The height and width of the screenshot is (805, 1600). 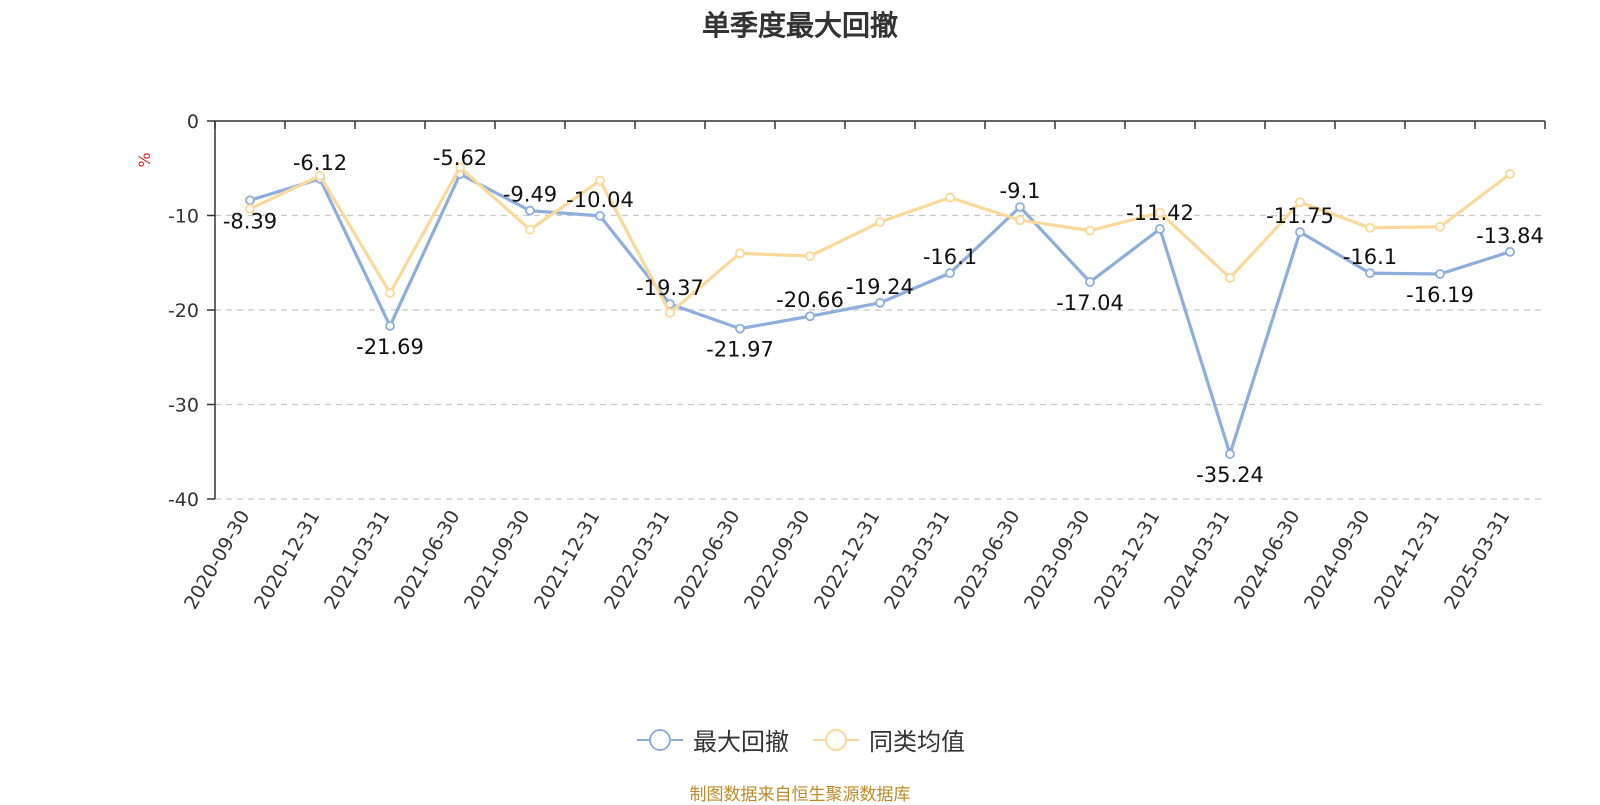 I want to click on data-label: -10.04, so click(x=600, y=200).